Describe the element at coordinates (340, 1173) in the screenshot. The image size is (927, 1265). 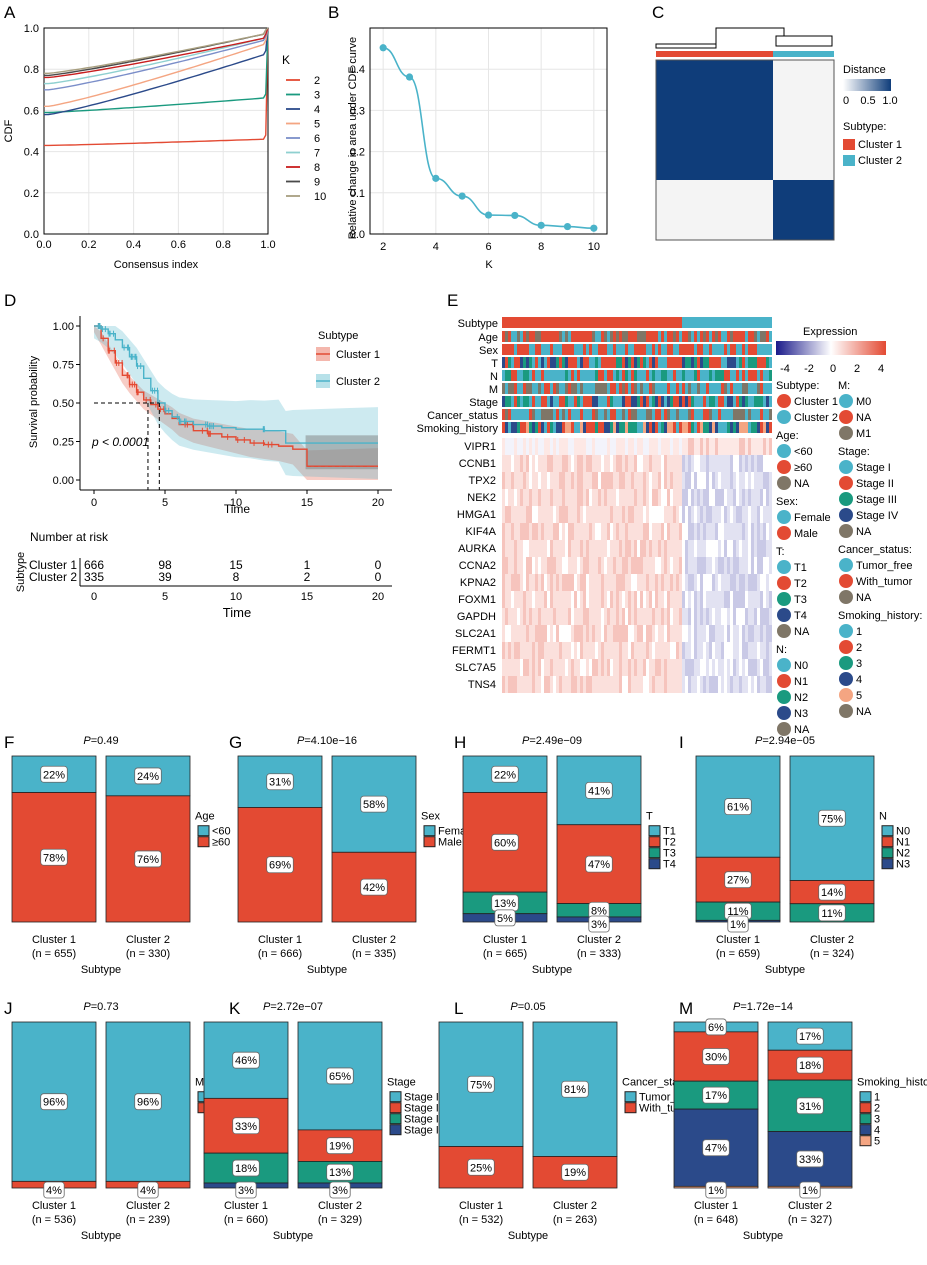
I see `percent-label: 13%` at that location.